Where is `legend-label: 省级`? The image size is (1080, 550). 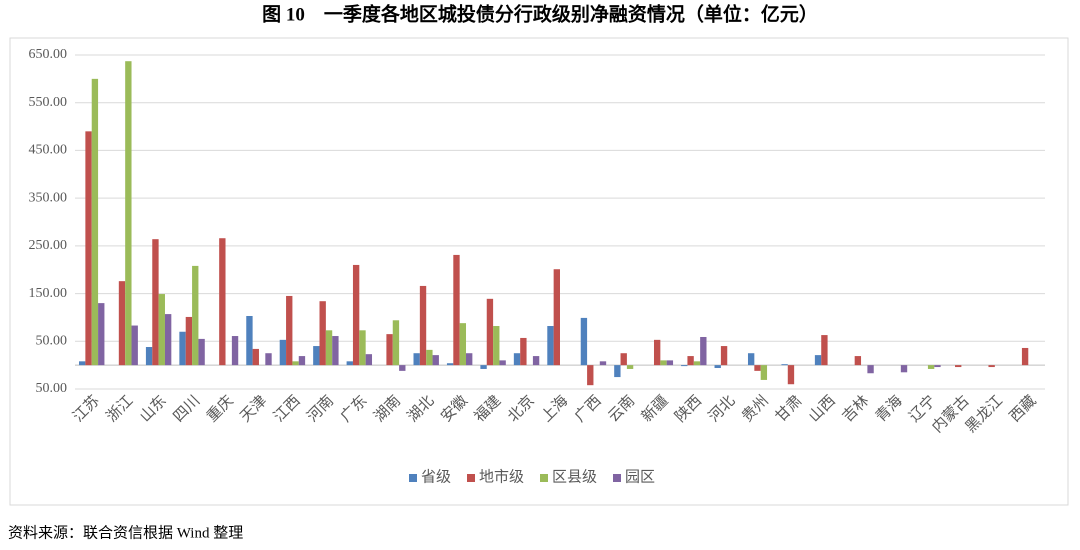
legend-label: 省级 is located at coordinates (436, 476).